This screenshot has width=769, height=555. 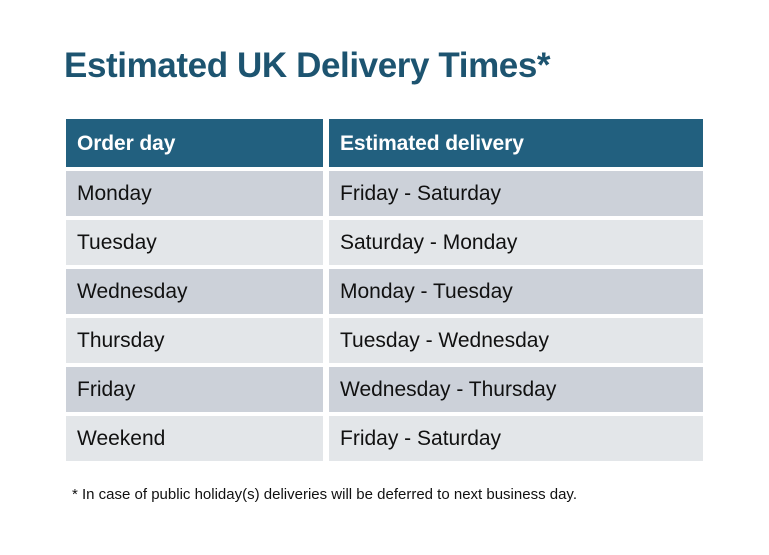 I want to click on column-header-estimated-delivery: Estimated delivery, so click(x=516, y=143).